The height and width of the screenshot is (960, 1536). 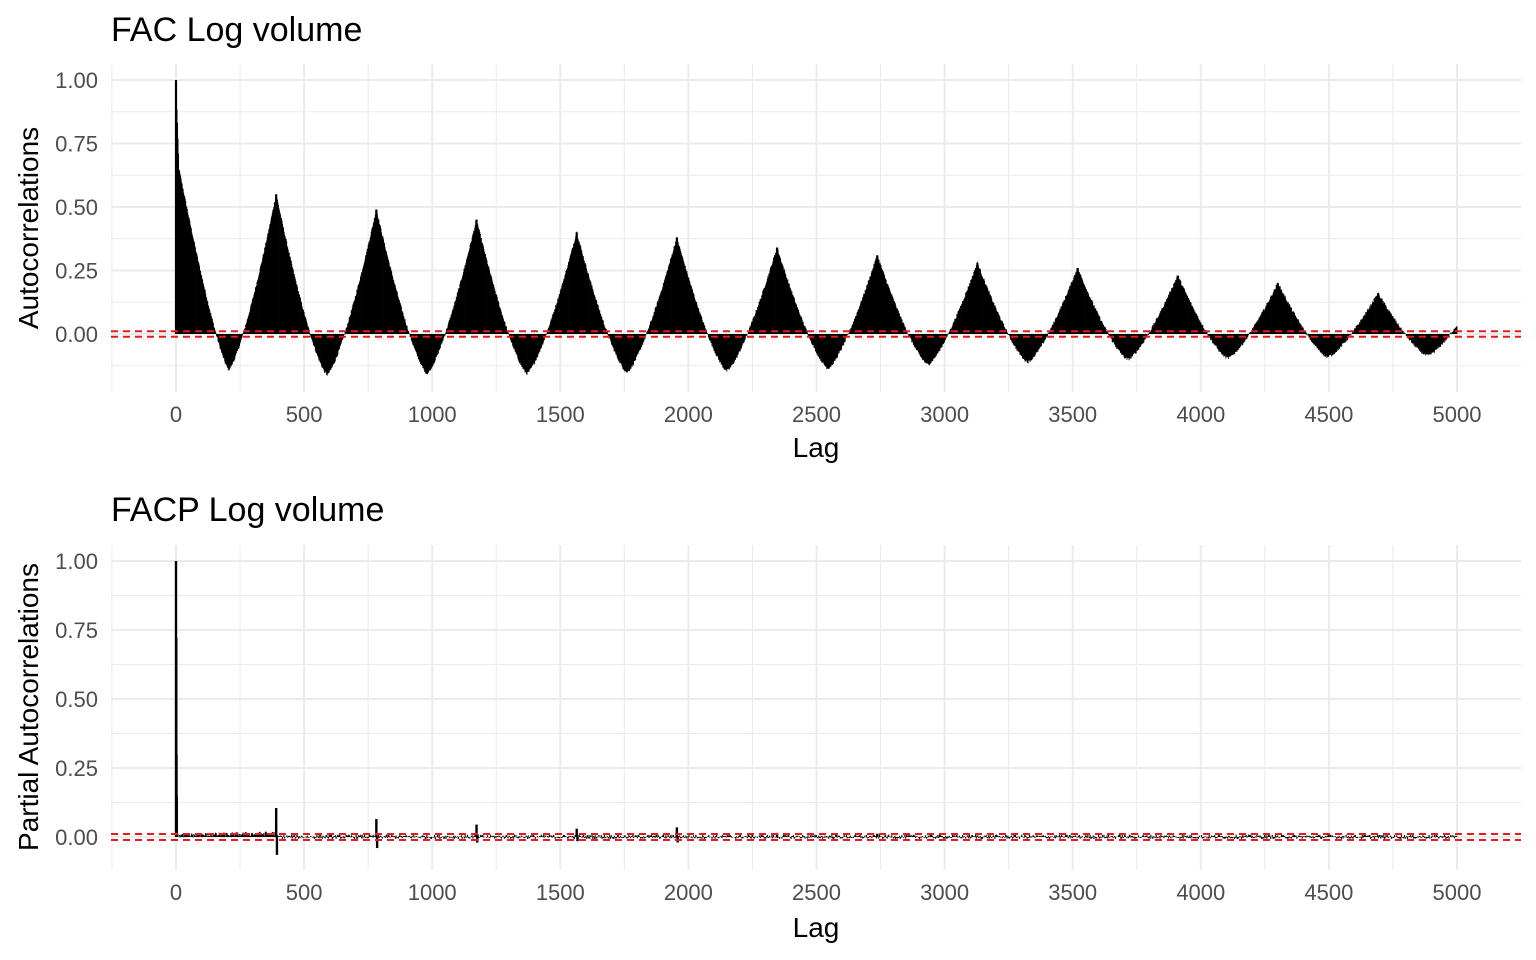 I want to click on pacf-title: FACP Log volume, so click(x=247, y=510).